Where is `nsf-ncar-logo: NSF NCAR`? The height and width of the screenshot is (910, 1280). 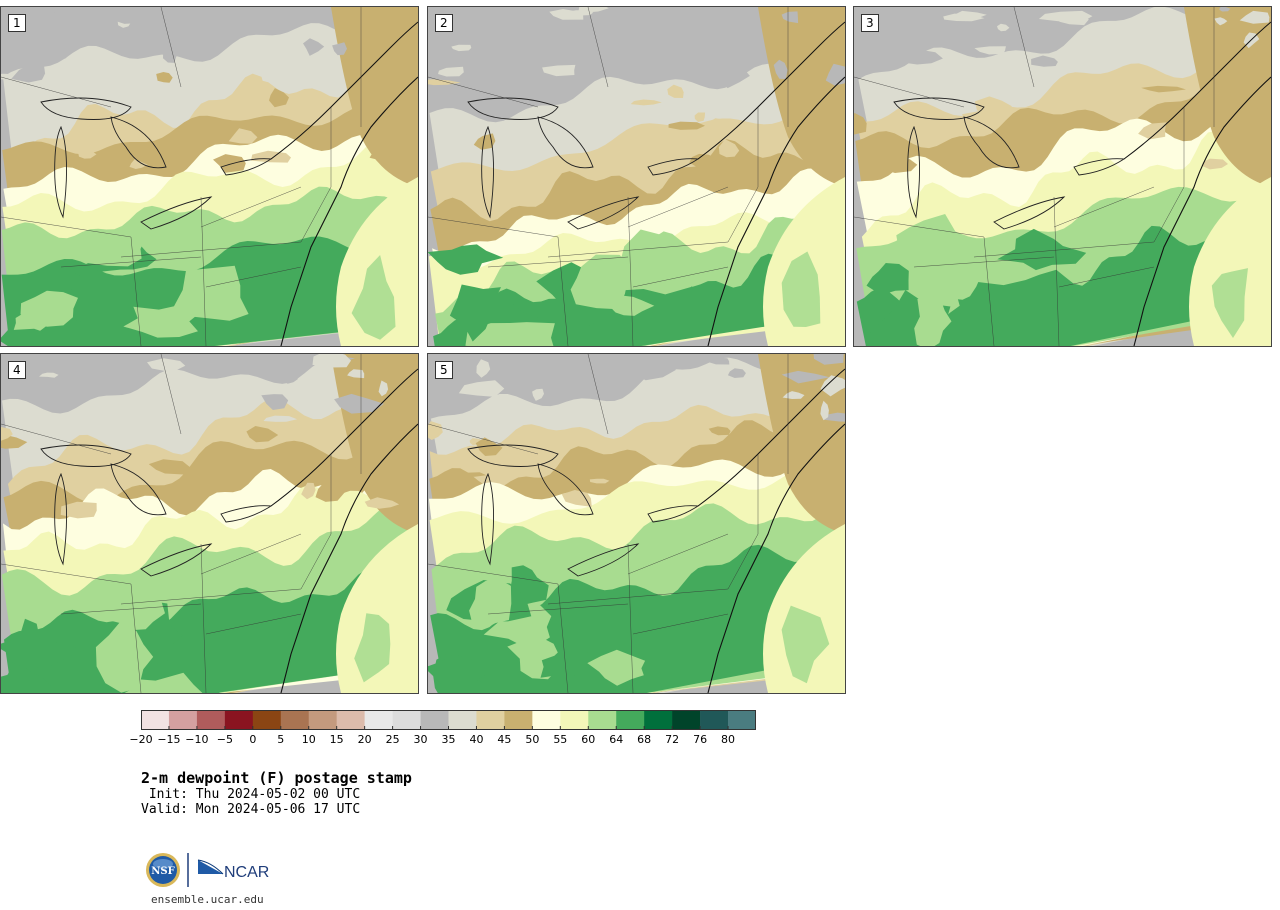
nsf-ncar-logo: NSF NCAR is located at coordinates (207, 870).